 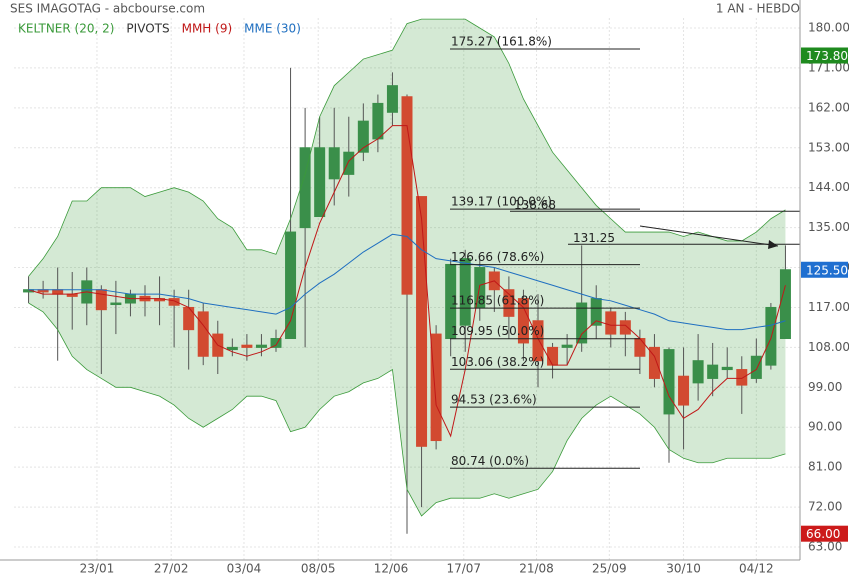 What do you see at coordinates (683, 569) in the screenshot?
I see `x-tick-label: 30/10` at bounding box center [683, 569].